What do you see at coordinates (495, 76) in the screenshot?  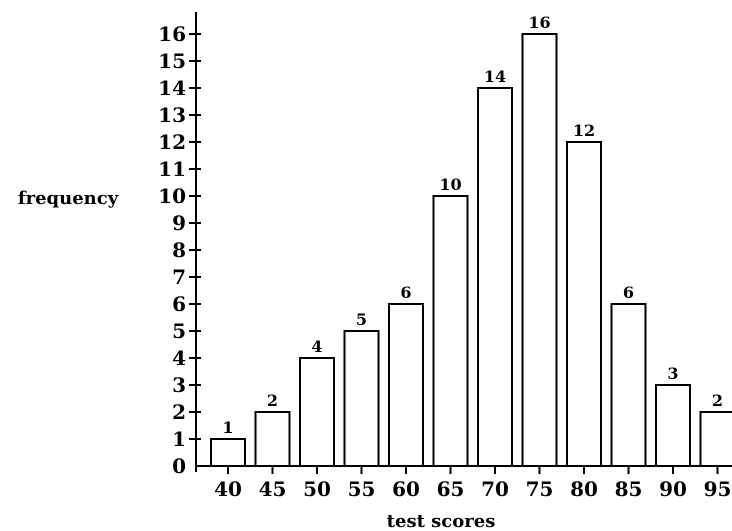 I see `bar-value-label: 14` at bounding box center [495, 76].